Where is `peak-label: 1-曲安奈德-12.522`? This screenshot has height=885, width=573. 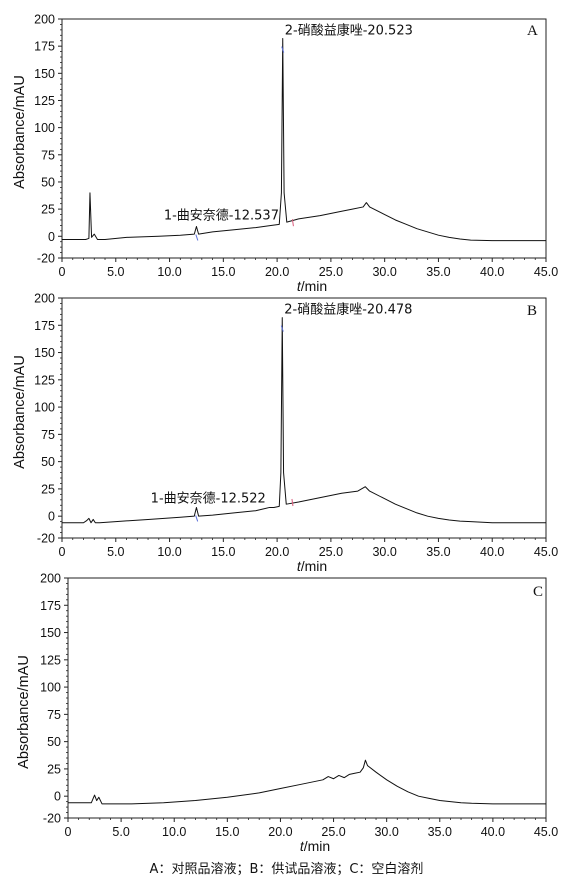
peak-label: 1-曲安奈德-12.522 is located at coordinates (208, 498).